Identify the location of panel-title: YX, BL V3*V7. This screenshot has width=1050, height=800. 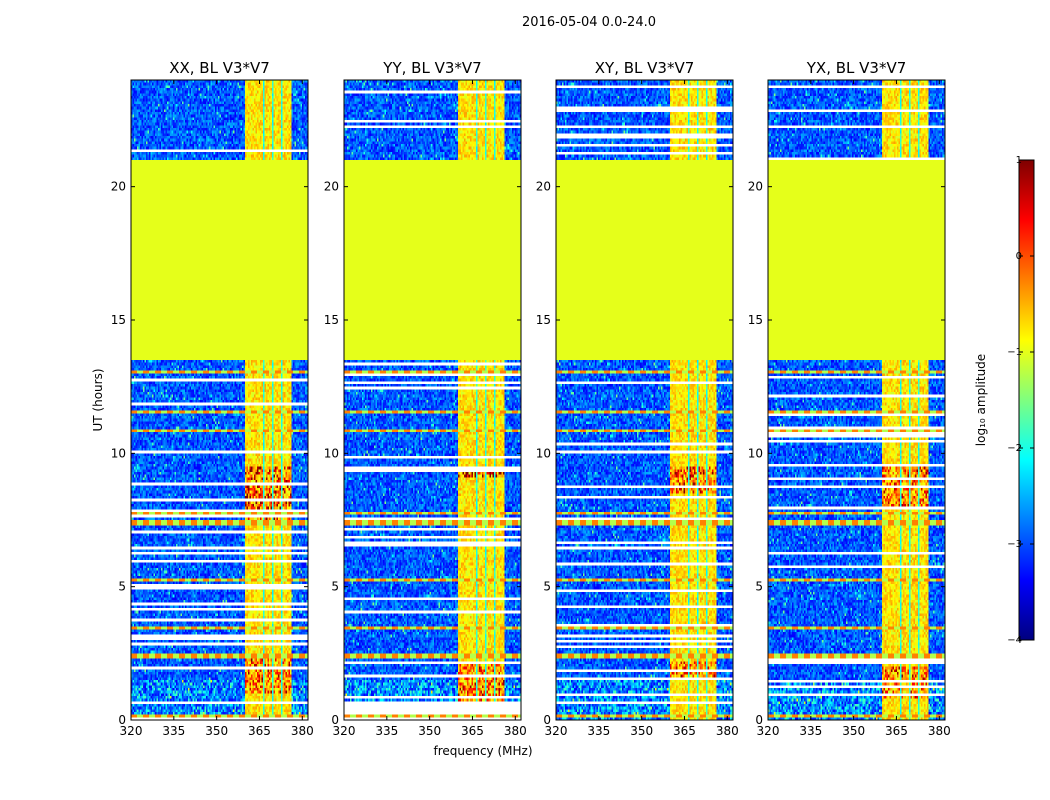
(856, 68).